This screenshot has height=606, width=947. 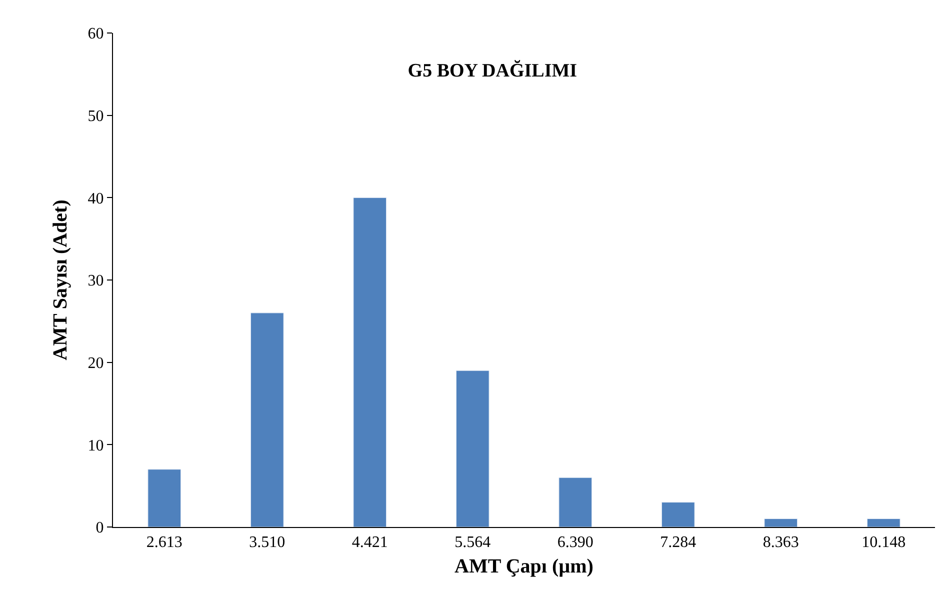 What do you see at coordinates (96, 116) in the screenshot?
I see `y-tick-label: 50` at bounding box center [96, 116].